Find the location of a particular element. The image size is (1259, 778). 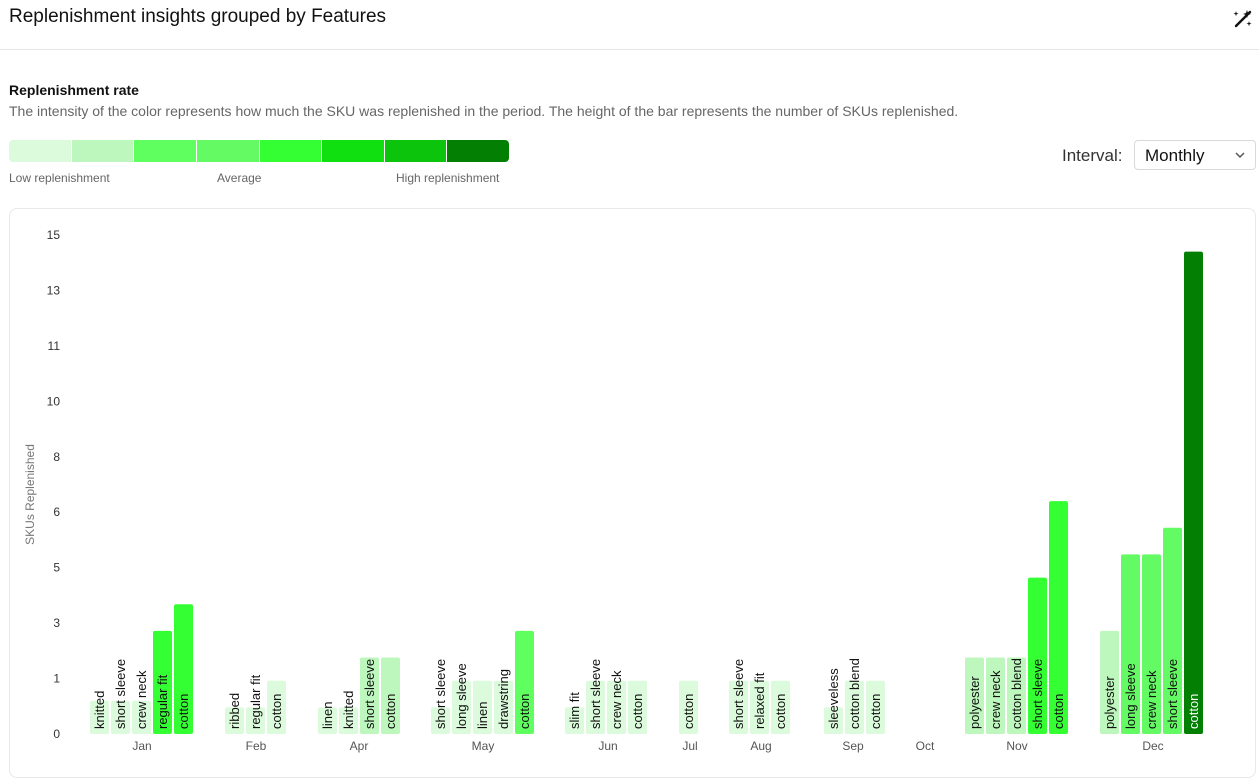

legend-high-label: High replenishment is located at coordinates (448, 178).